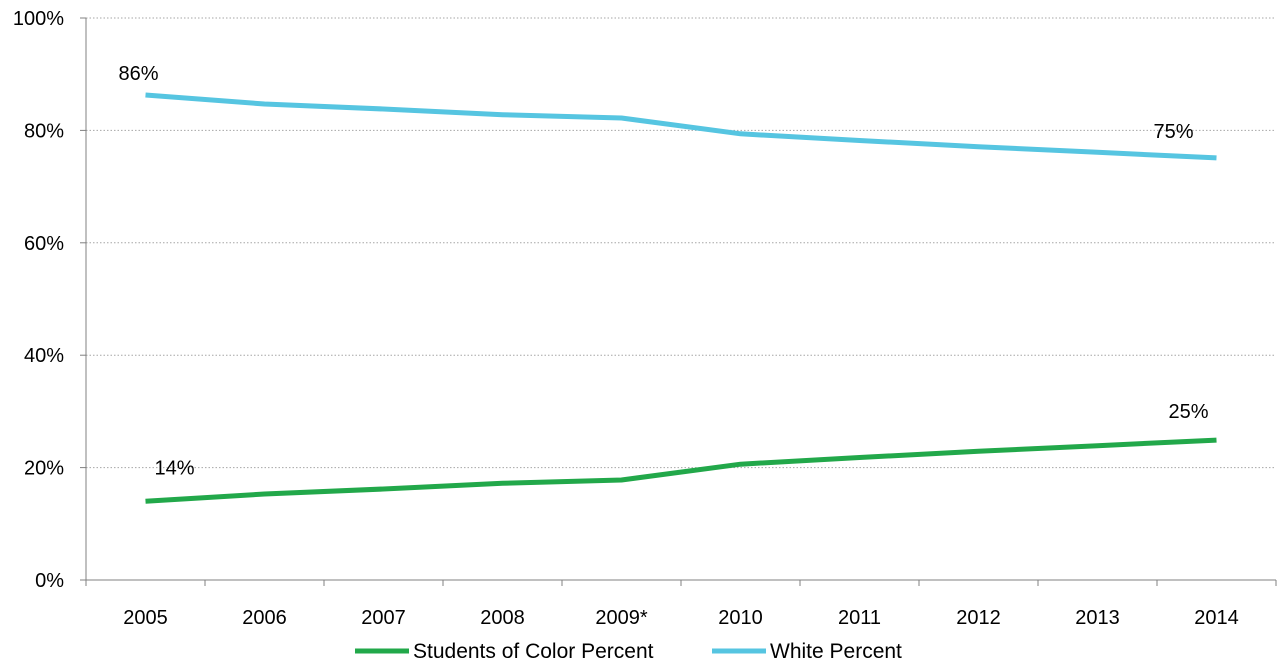 The width and height of the screenshot is (1278, 668). What do you see at coordinates (44, 469) in the screenshot?
I see `y-tick-label: 20%` at bounding box center [44, 469].